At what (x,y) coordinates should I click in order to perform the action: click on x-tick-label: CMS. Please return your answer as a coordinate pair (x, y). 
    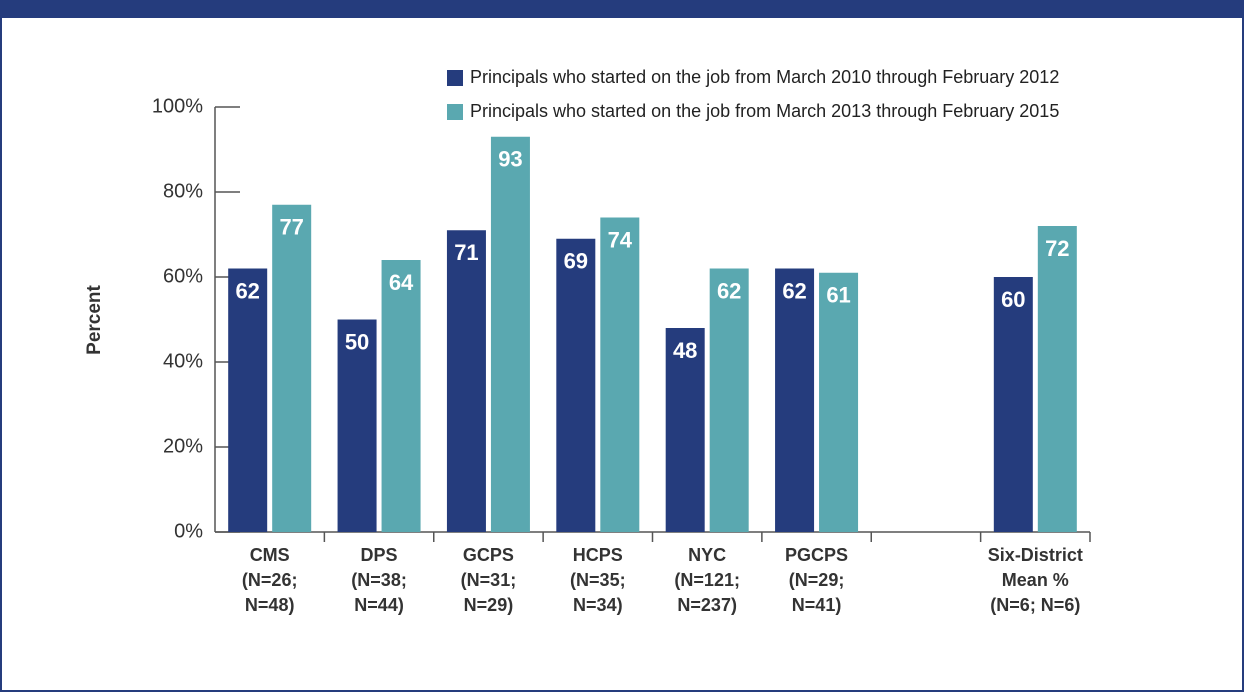
    Looking at the image, I should click on (270, 555).